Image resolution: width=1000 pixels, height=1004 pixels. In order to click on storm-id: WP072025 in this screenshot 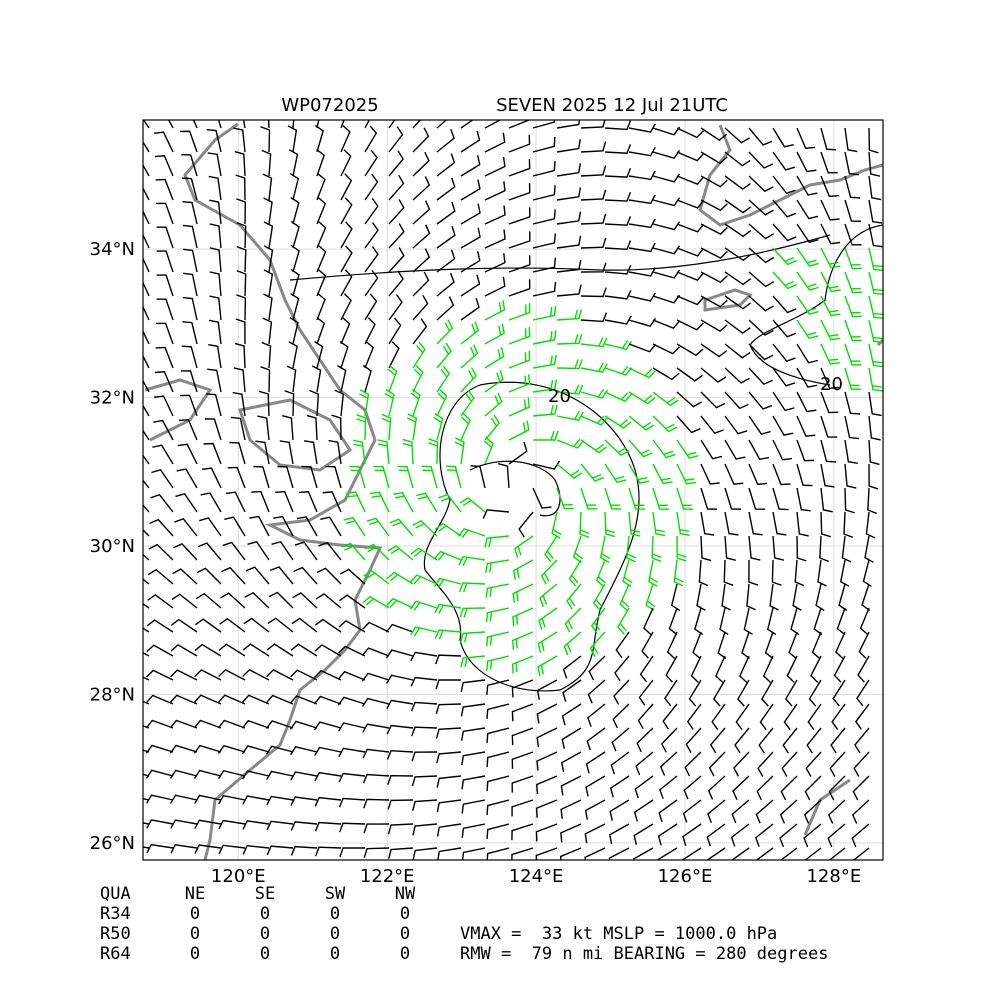, I will do `click(329, 105)`.